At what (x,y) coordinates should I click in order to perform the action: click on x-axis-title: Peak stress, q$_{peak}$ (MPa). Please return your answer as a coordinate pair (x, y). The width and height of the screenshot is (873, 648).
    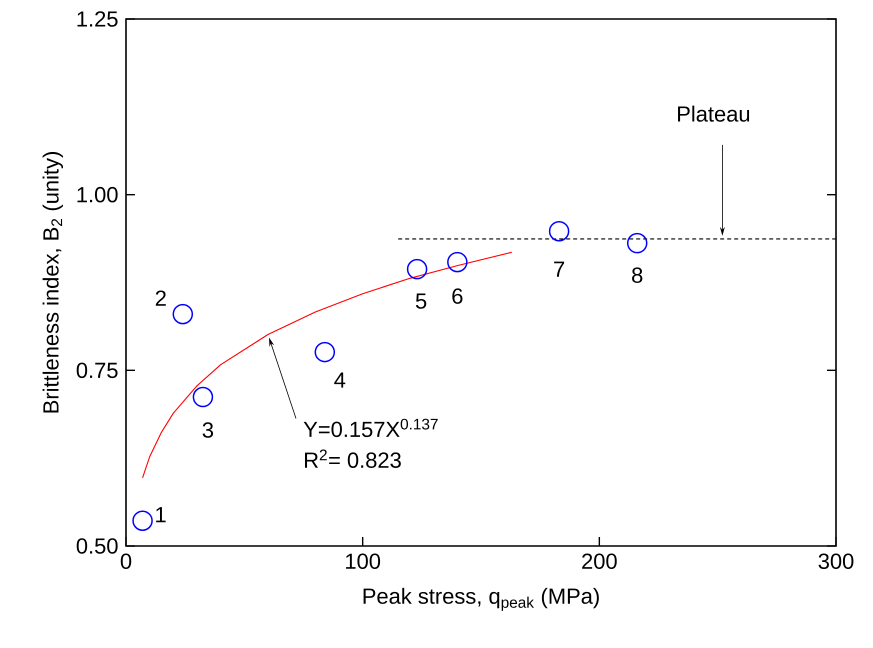
    Looking at the image, I should click on (481, 599).